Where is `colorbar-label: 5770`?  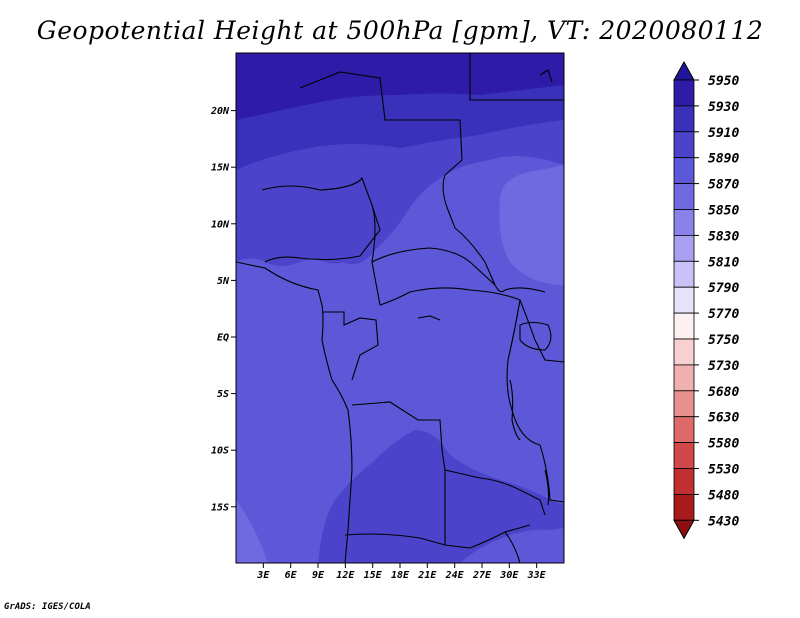 colorbar-label: 5770 is located at coordinates (723, 314).